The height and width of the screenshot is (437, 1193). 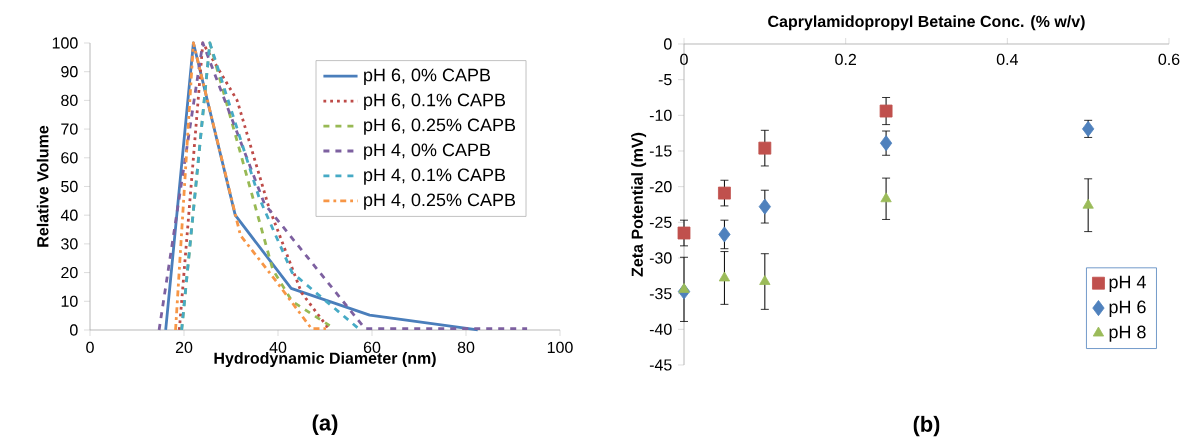 I want to click on text: (b), so click(x=926, y=426).